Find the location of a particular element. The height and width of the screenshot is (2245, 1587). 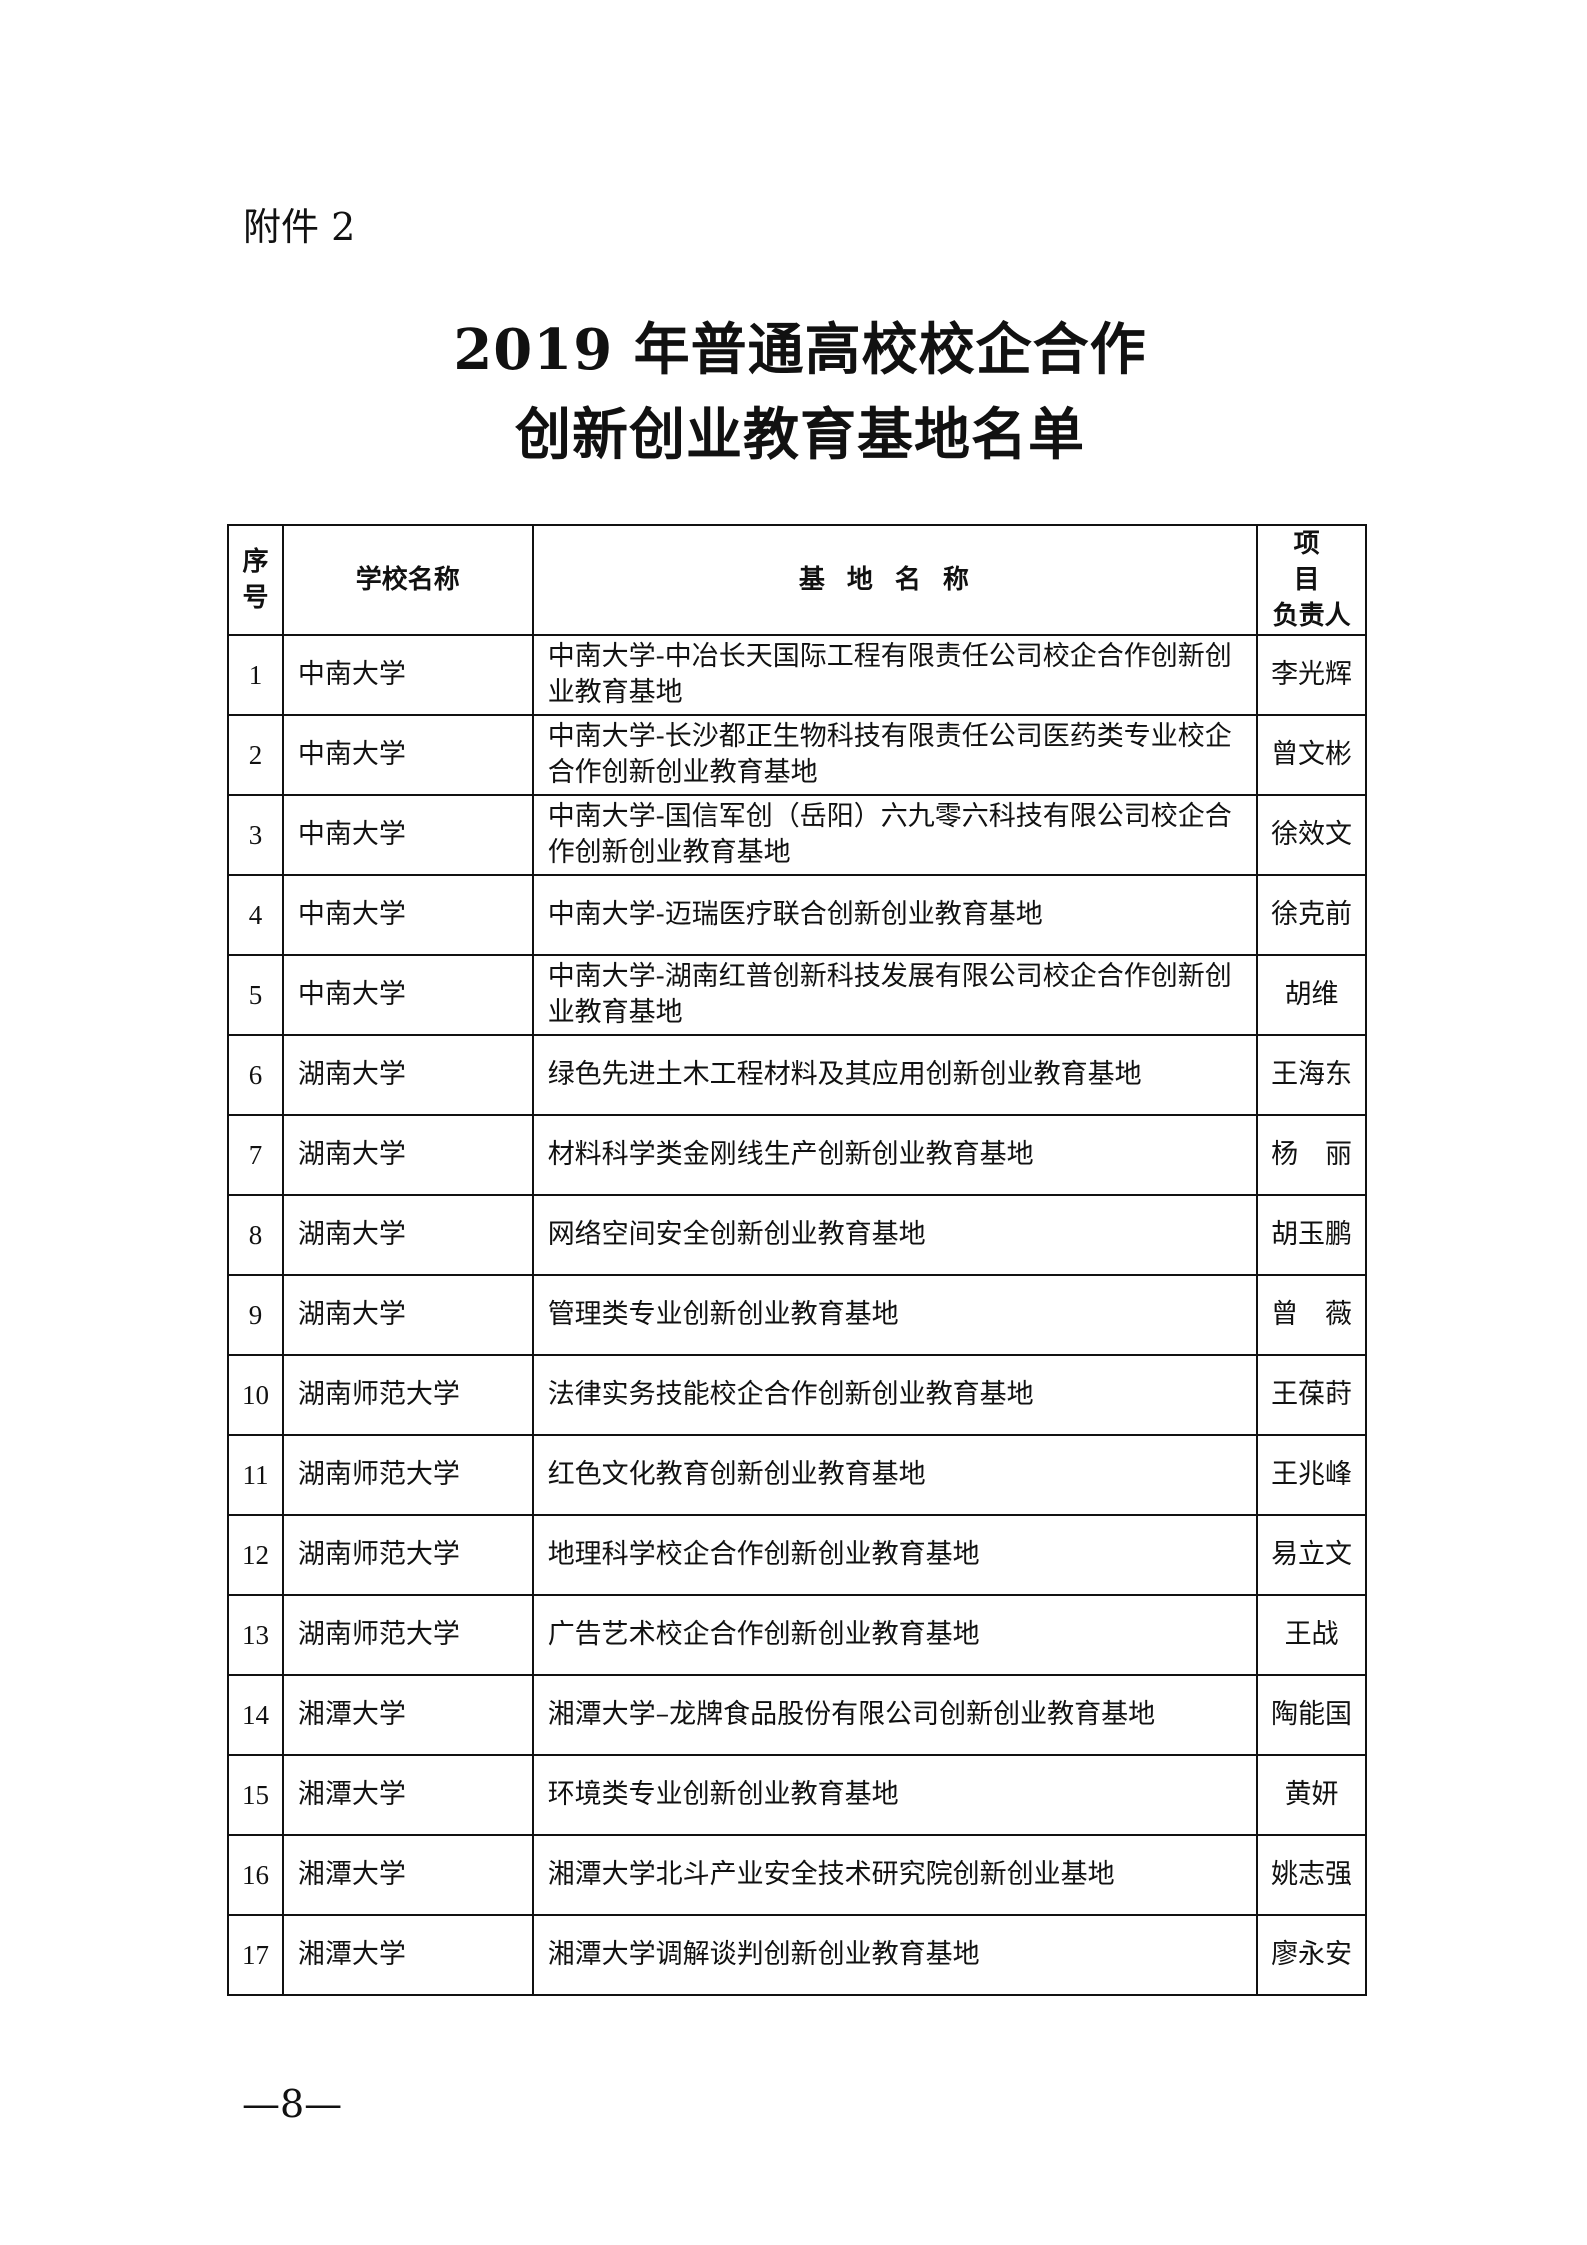

header-seq-line1: 序 is located at coordinates (255, 562).